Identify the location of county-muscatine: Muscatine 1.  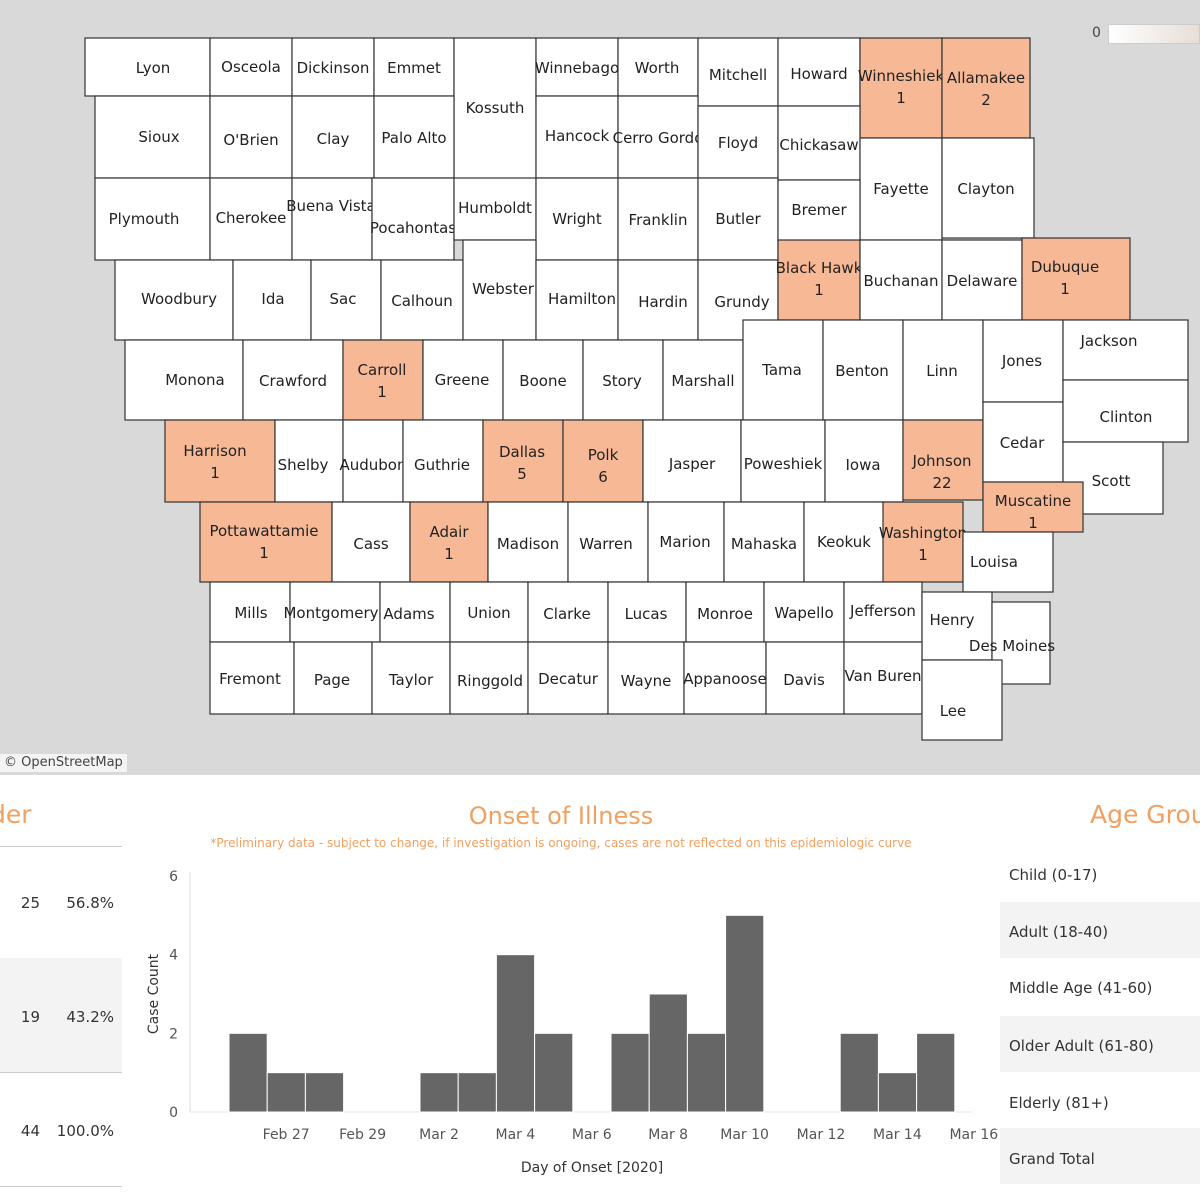
(1033, 507).